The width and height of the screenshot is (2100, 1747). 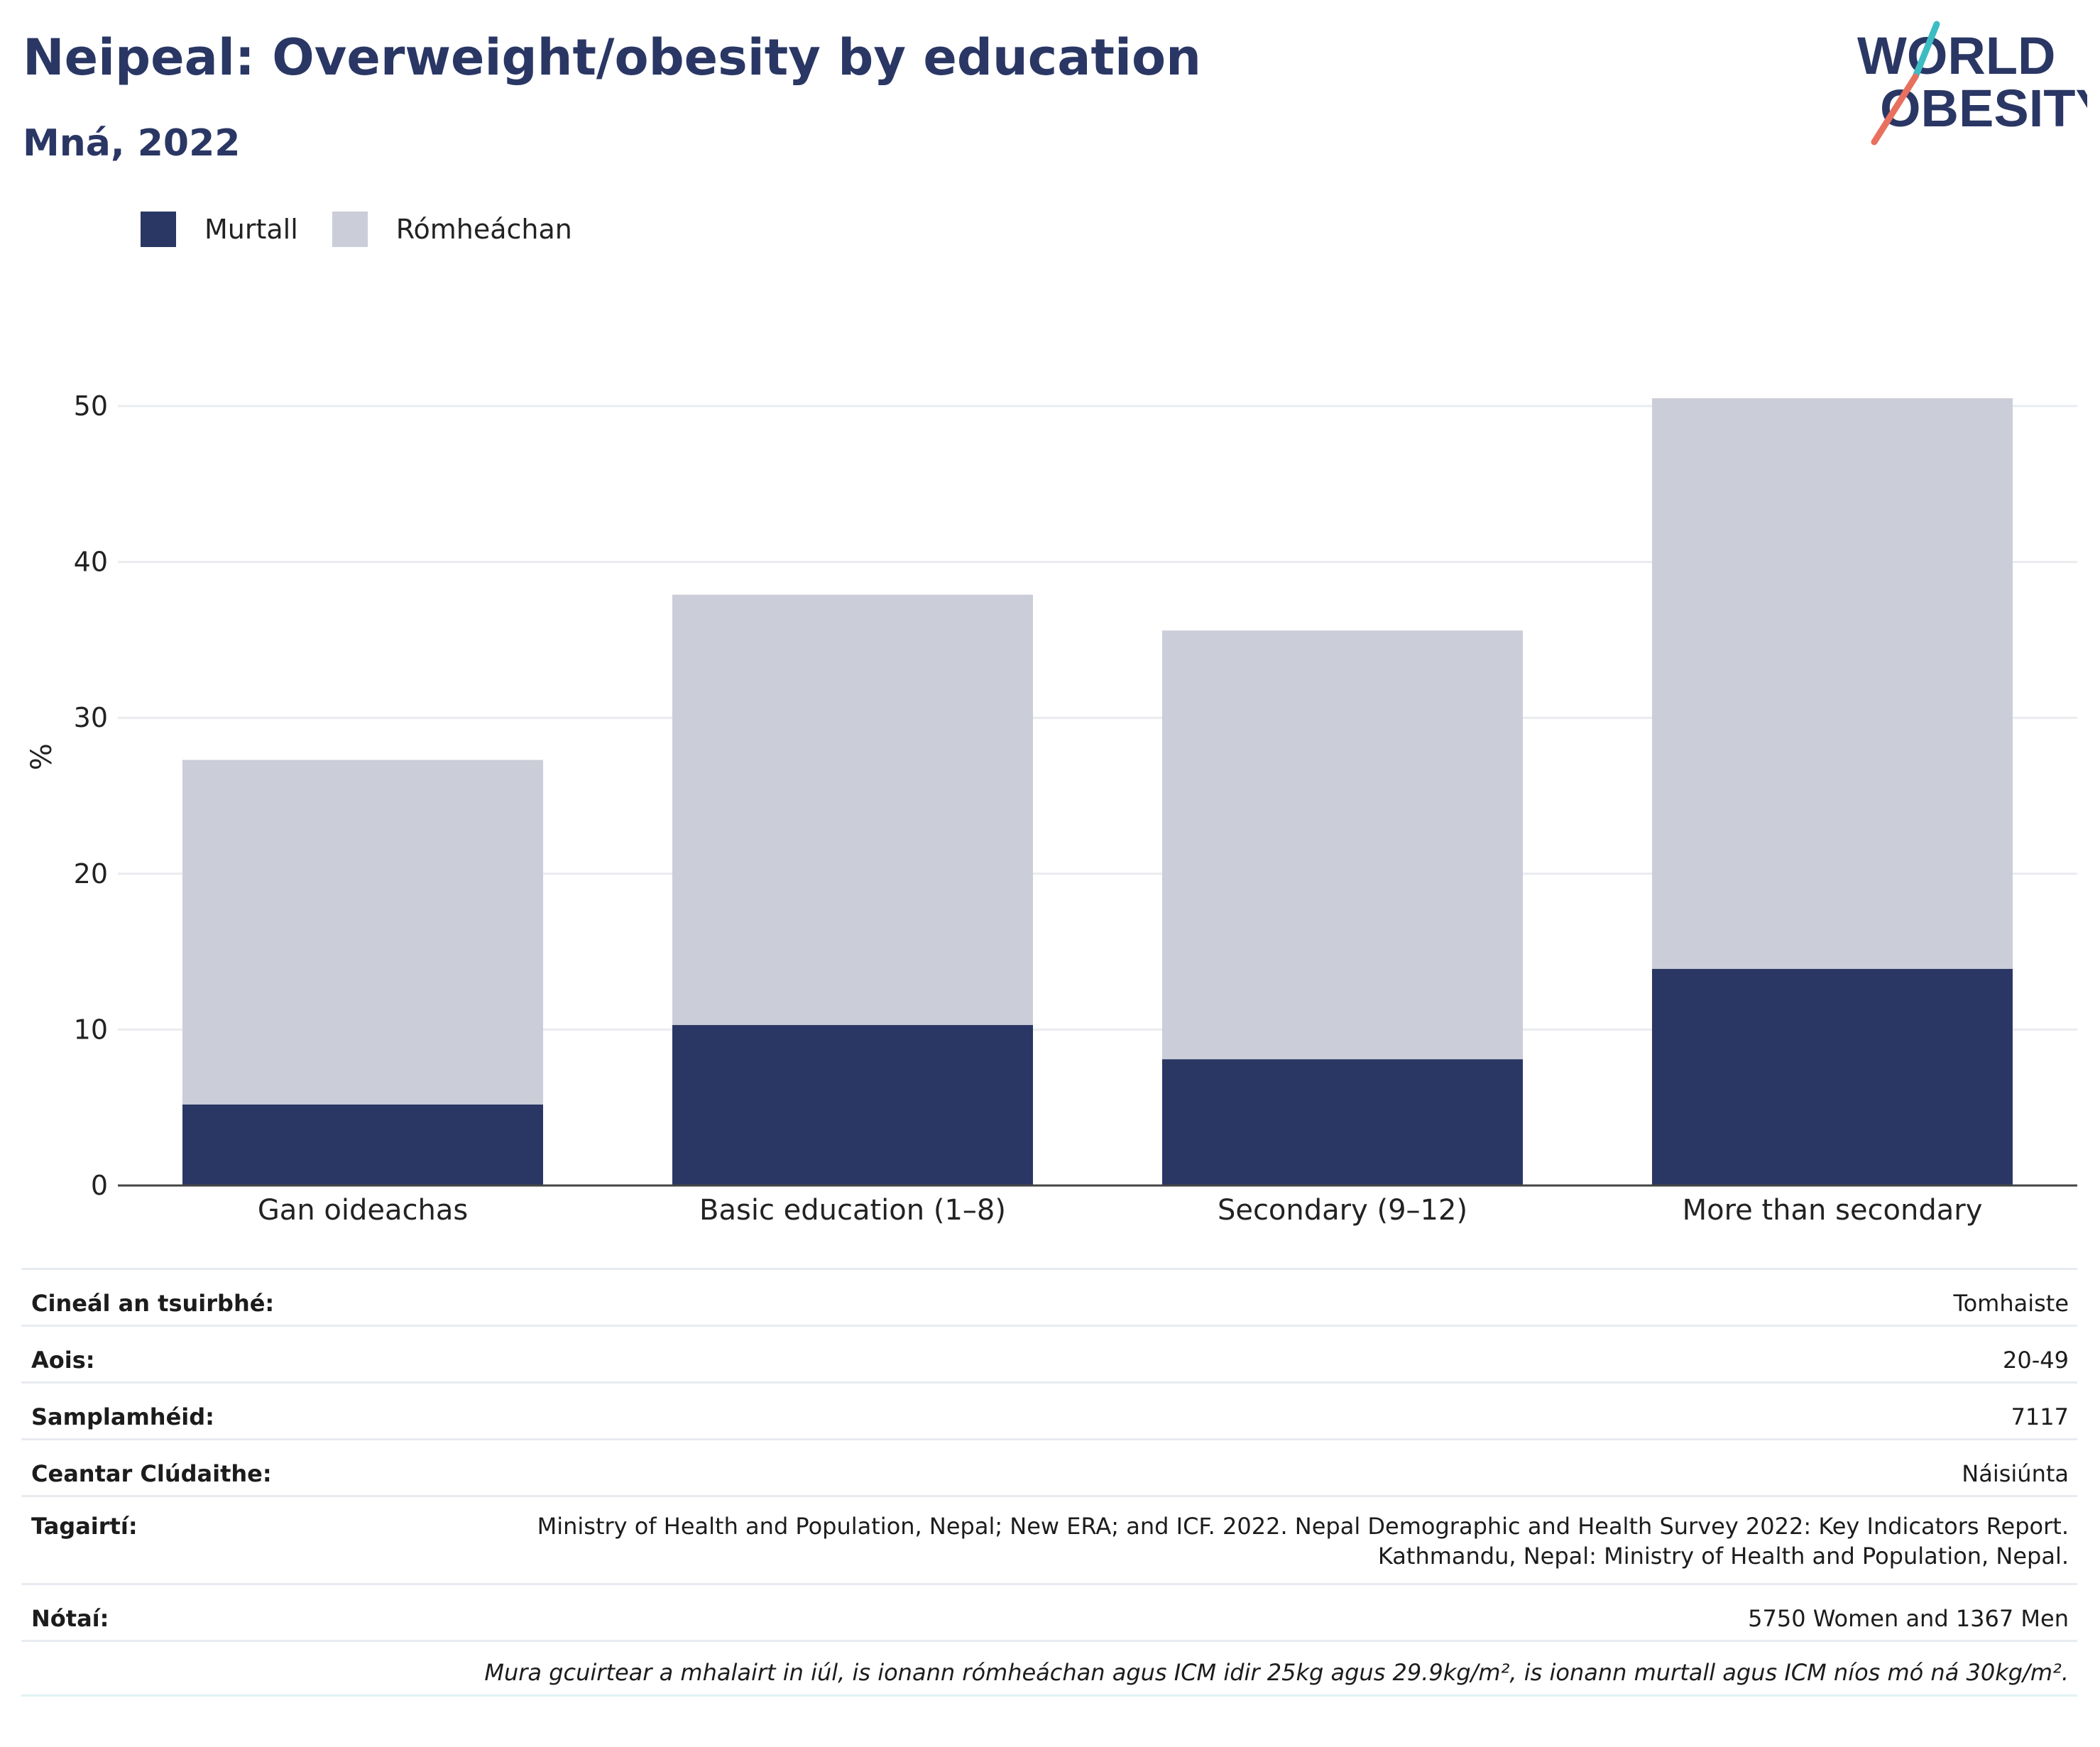 I want to click on survey-type-label: Cineál an tsuirbhé:, so click(x=153, y=1303).